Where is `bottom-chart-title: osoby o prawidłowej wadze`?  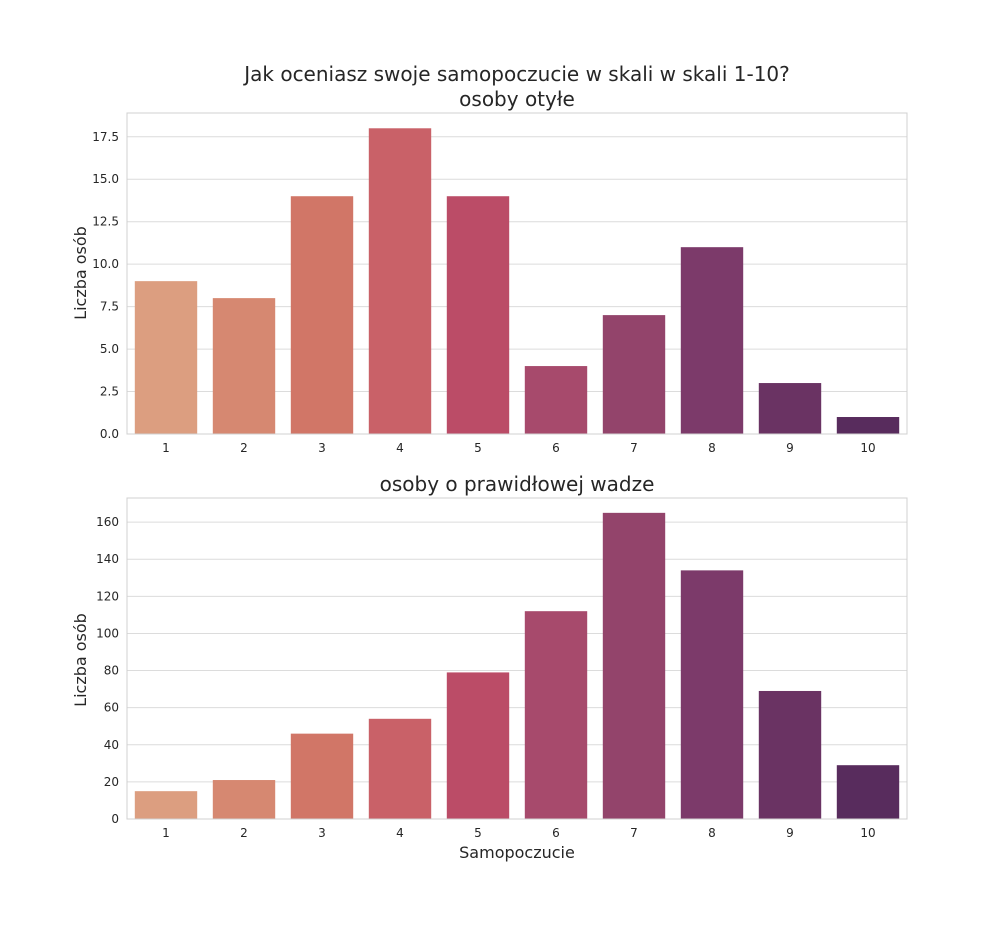
bottom-chart-title: osoby o prawidłowej wadze is located at coordinates (517, 484).